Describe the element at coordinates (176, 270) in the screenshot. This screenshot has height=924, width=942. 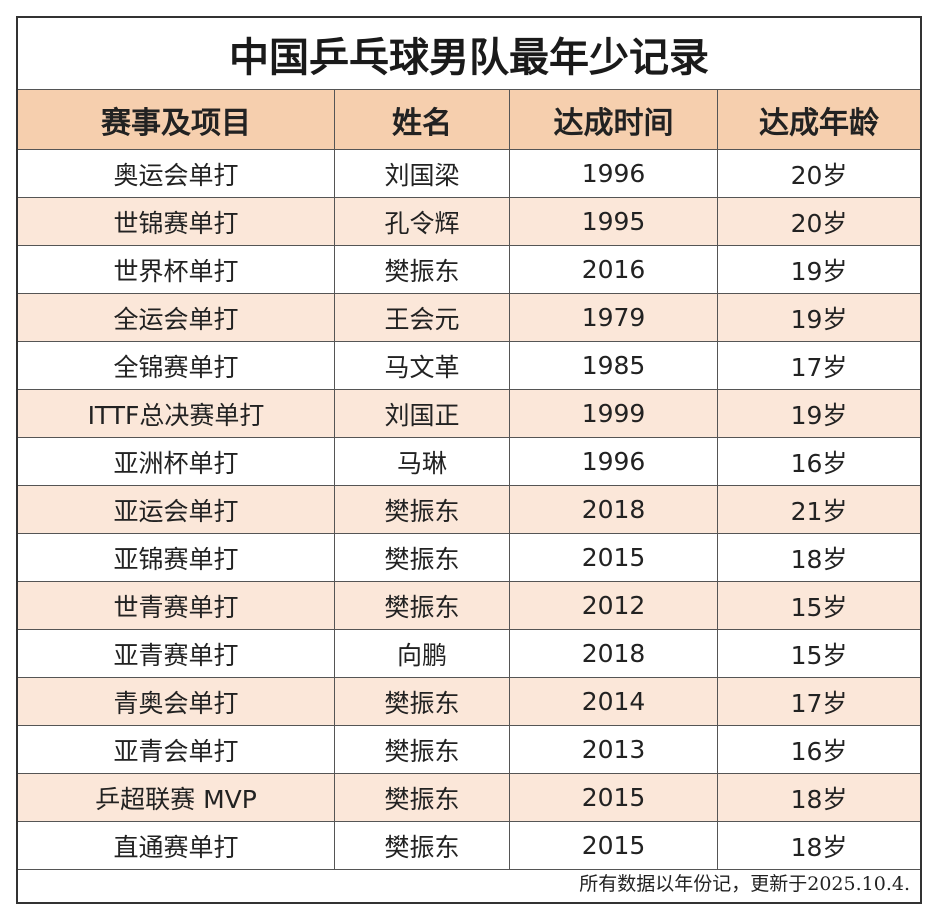
I see `table-cell: 世界杯单打` at that location.